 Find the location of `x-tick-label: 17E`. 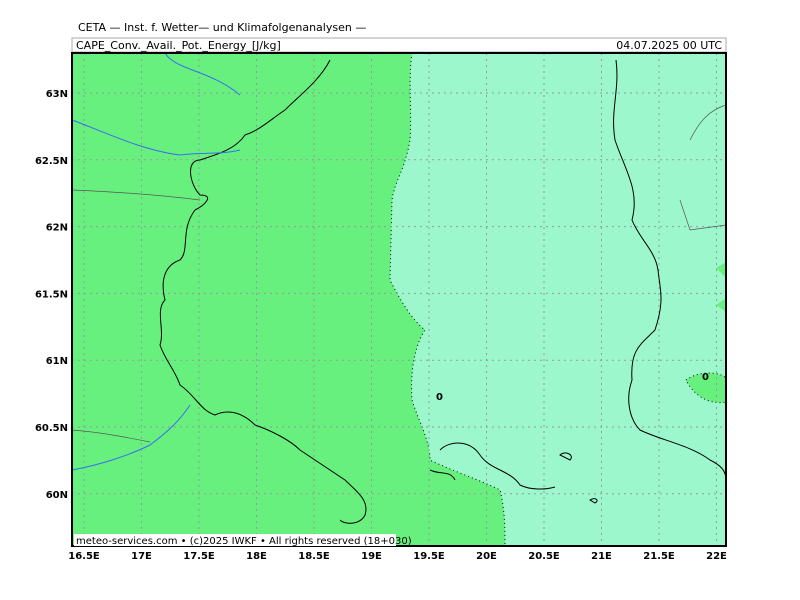

x-tick-label: 17E is located at coordinates (141, 556).